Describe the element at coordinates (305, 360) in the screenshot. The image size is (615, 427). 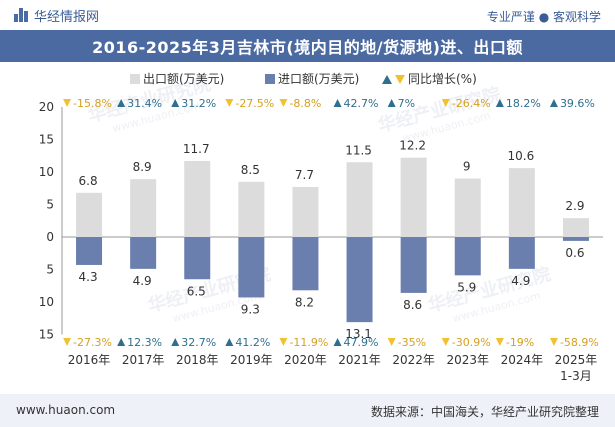
I see `x-tick-label: 2020年` at that location.